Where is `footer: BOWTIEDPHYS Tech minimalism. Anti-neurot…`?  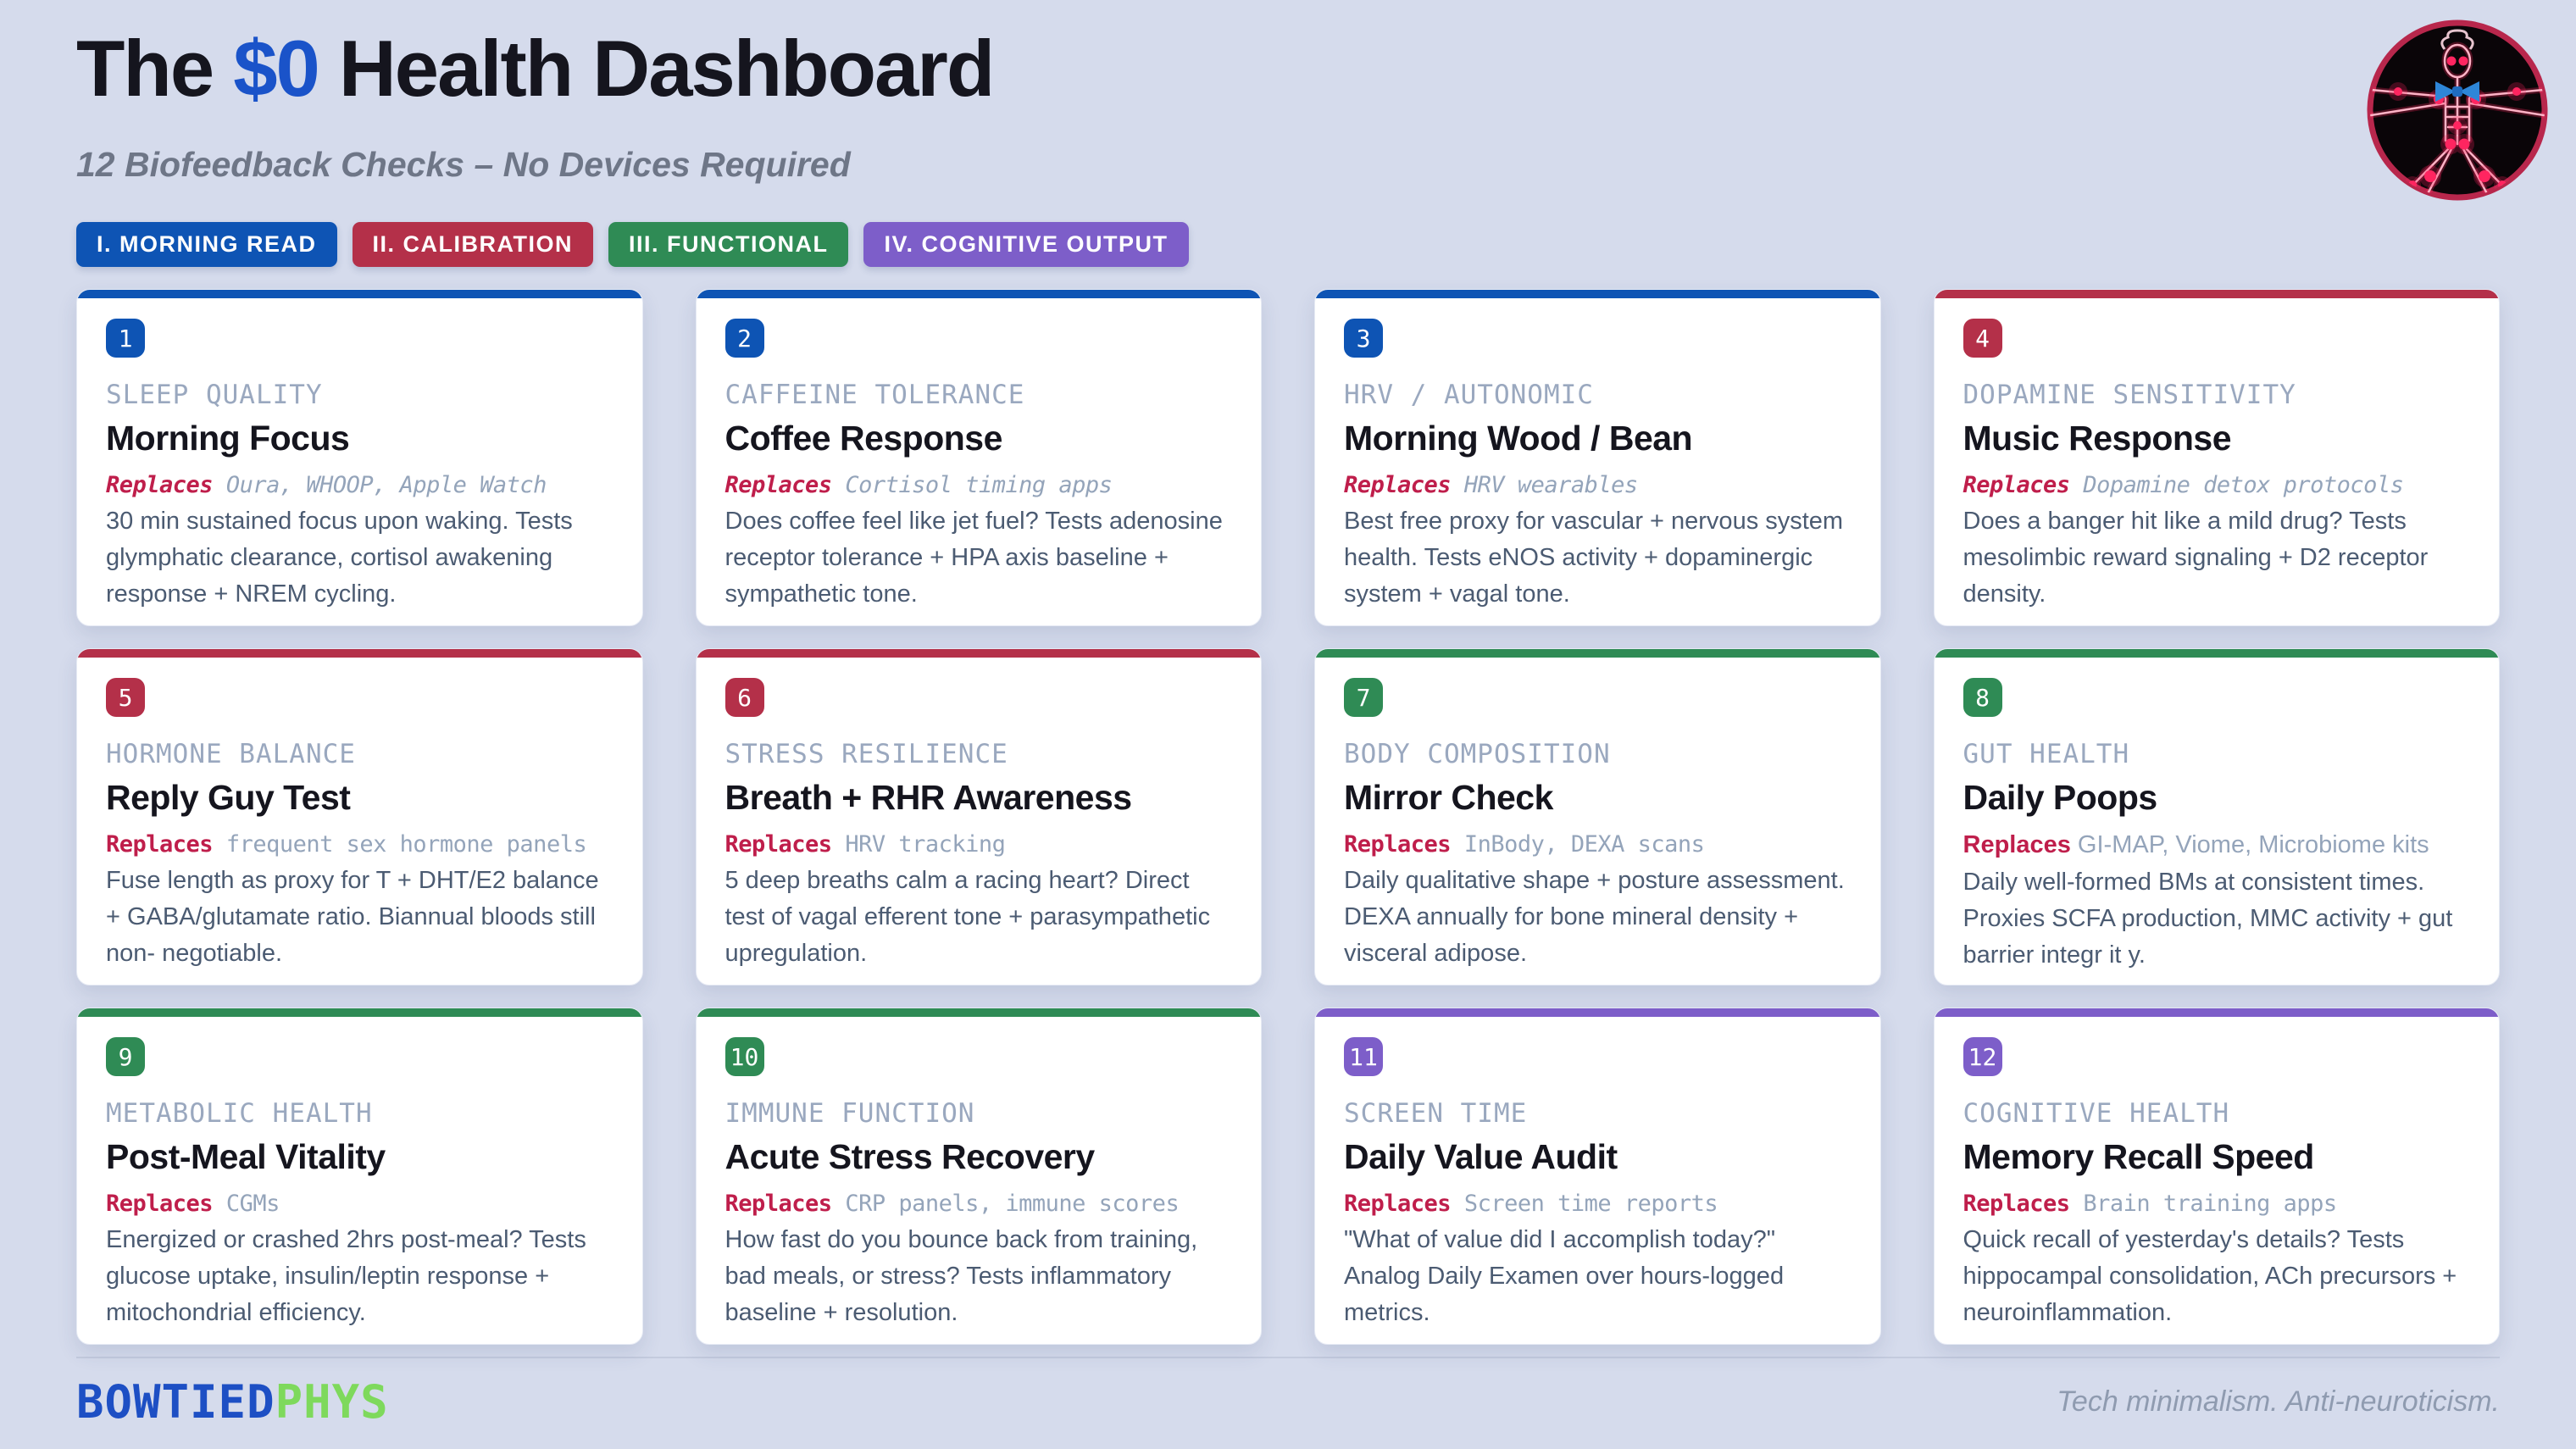
footer: BOWTIEDPHYS Tech minimalism. Anti-neurot… is located at coordinates (1288, 1393).